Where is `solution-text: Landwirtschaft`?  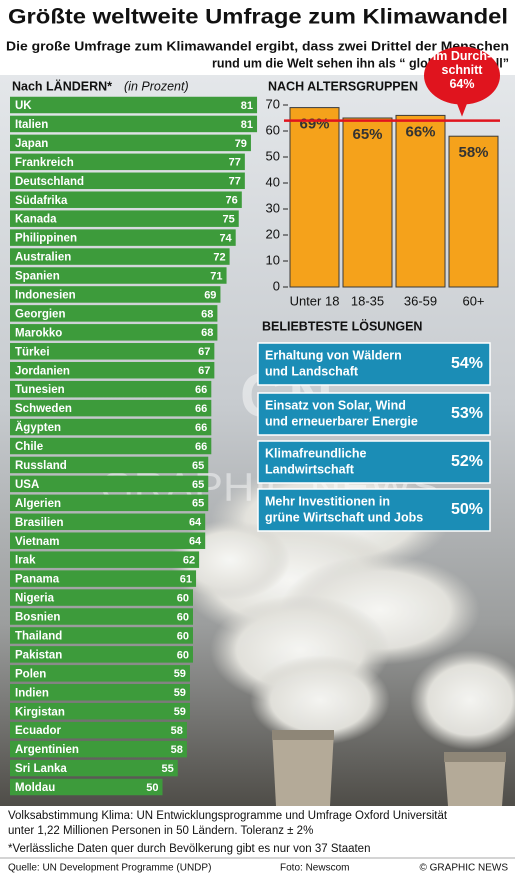
solution-text: Landwirtschaft is located at coordinates (310, 469).